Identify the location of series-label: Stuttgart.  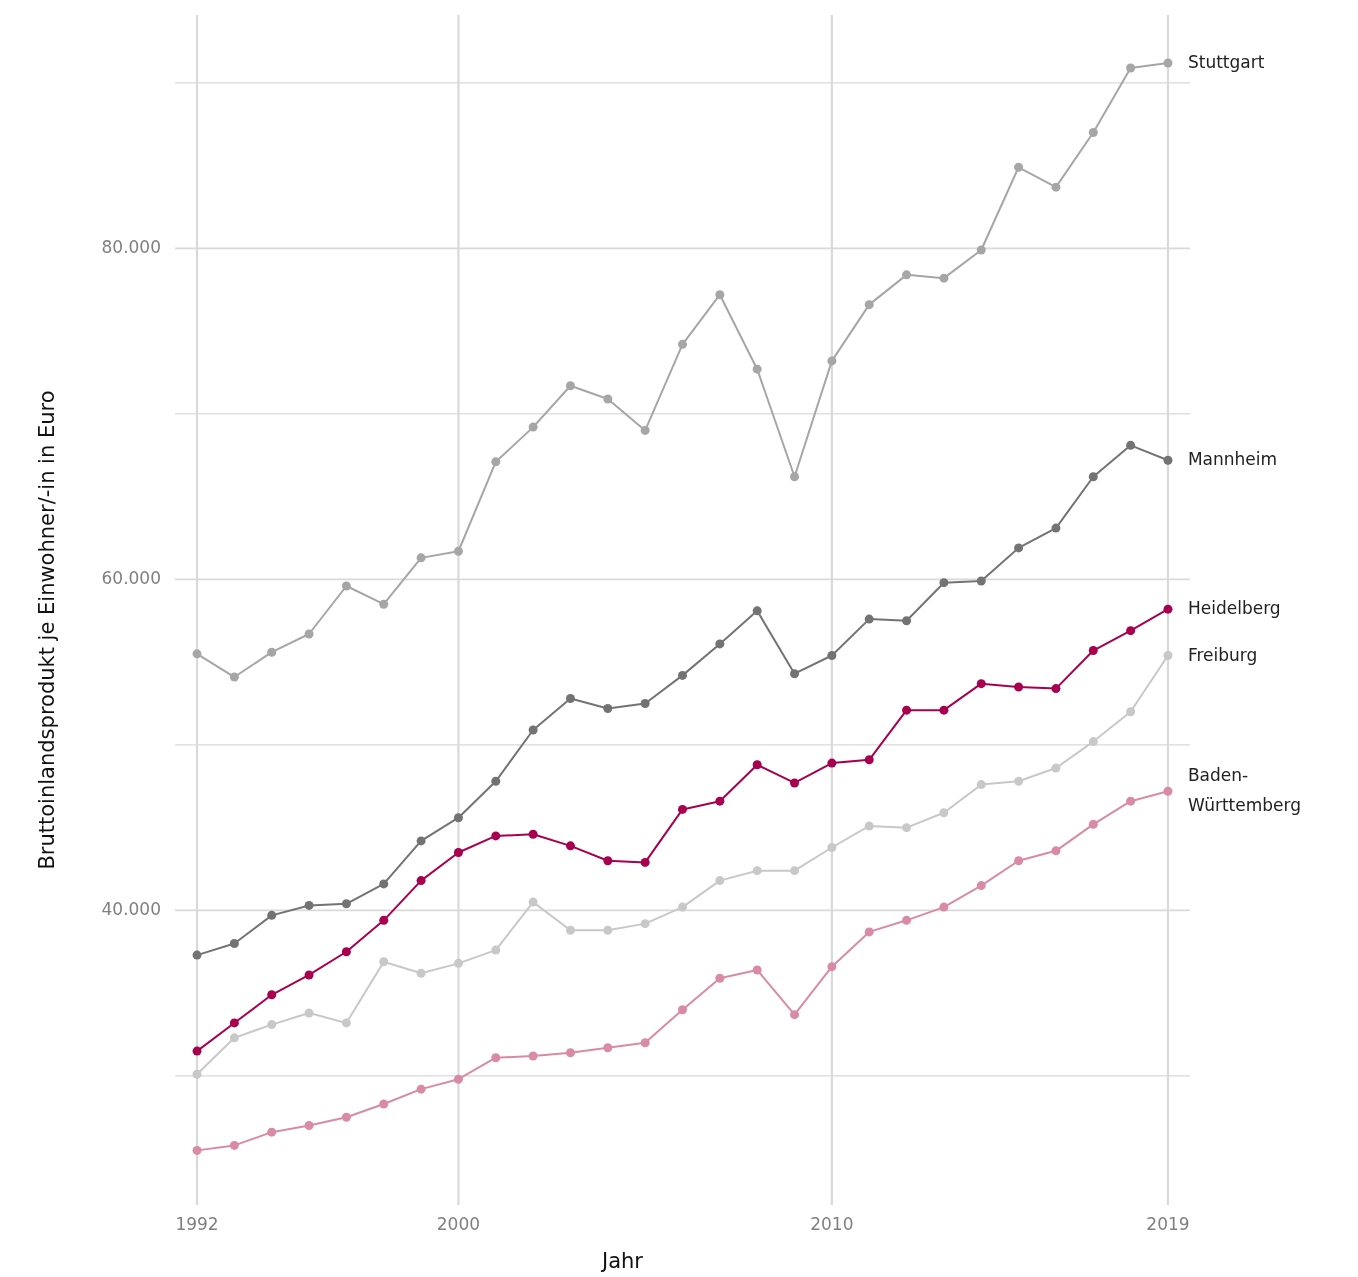
(1226, 62).